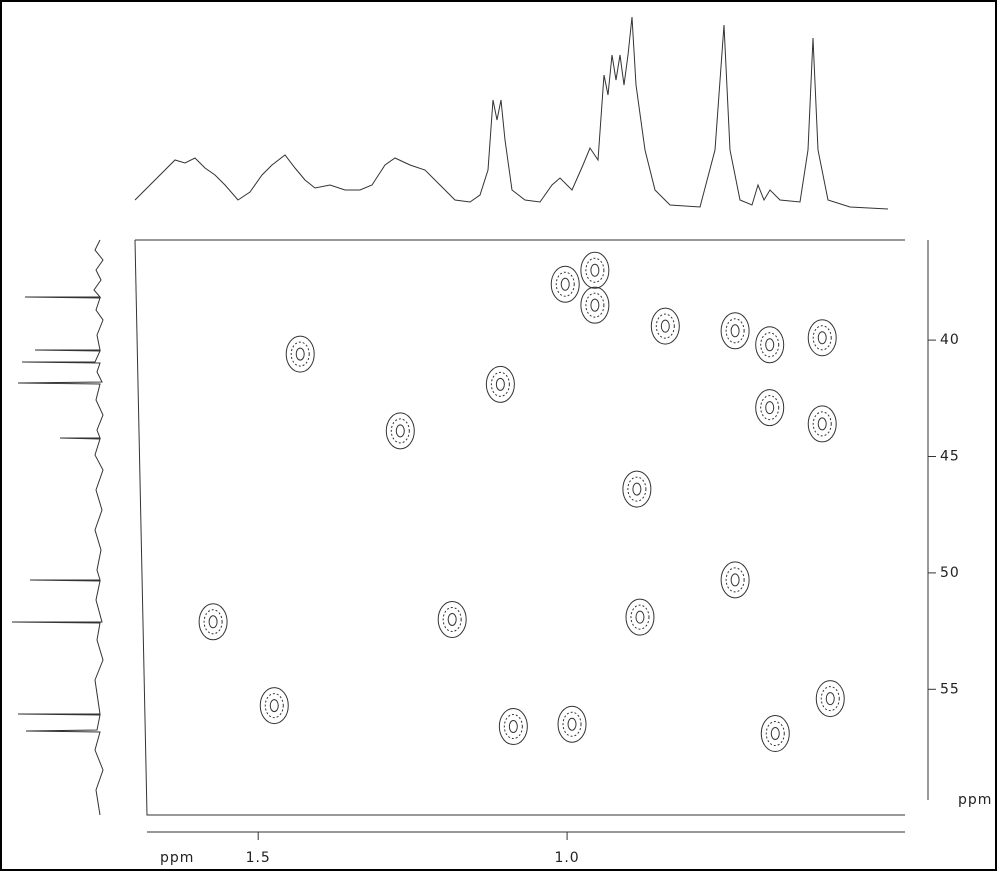  What do you see at coordinates (177, 858) in the screenshot?
I see `x-axis-label: ppm` at bounding box center [177, 858].